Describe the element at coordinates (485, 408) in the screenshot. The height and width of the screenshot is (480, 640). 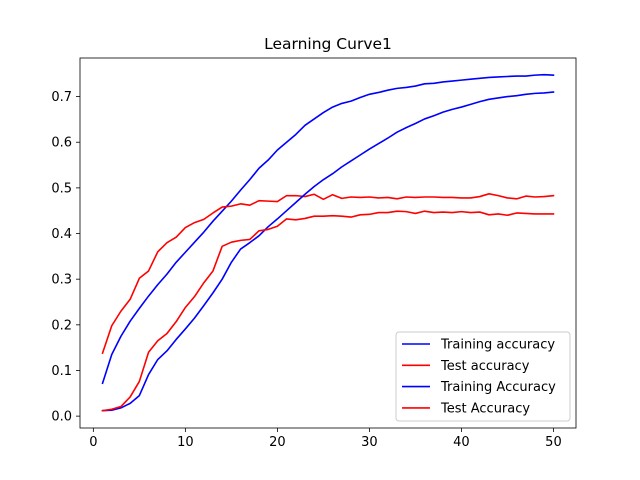
I see `legend-label: Test Accuracy` at that location.